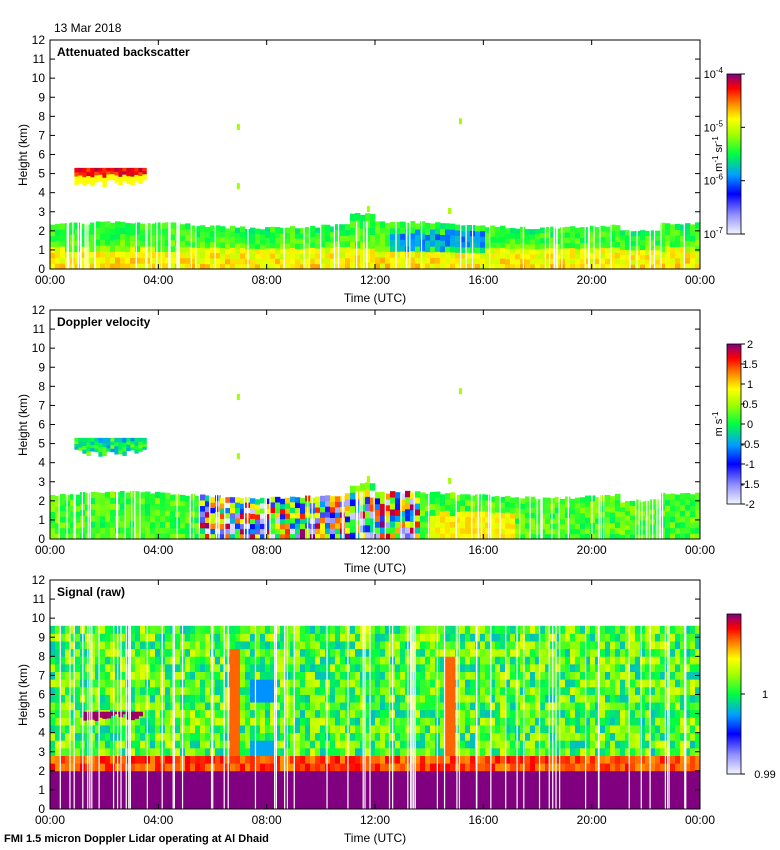  What do you see at coordinates (128, 182) in the screenshot?
I see `backscatter-layer-cell` at bounding box center [128, 182].